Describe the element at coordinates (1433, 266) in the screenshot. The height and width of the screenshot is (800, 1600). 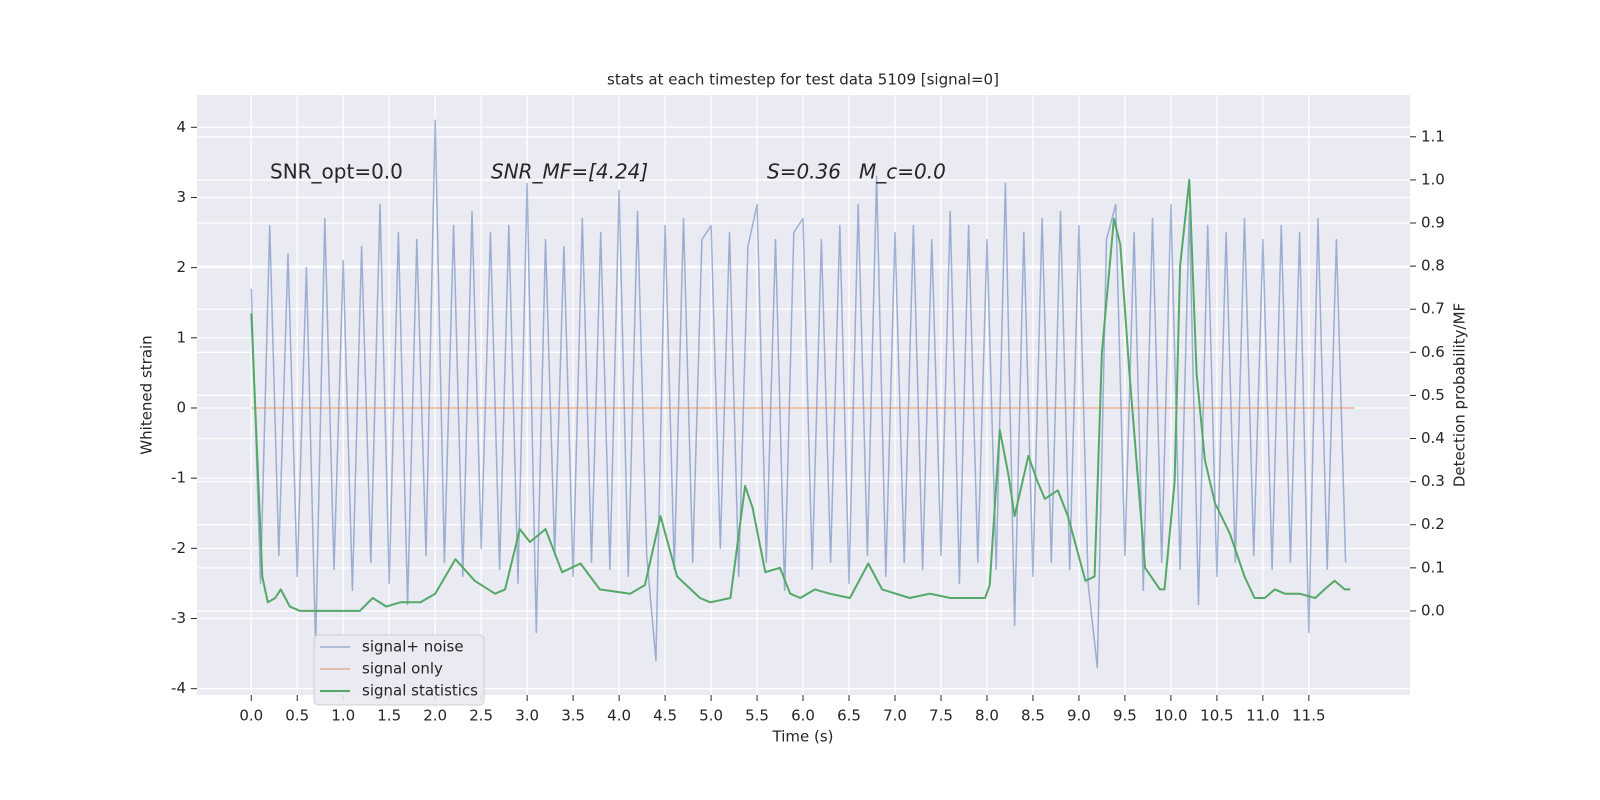
I see `y2-tick-label: 0.8` at that location.